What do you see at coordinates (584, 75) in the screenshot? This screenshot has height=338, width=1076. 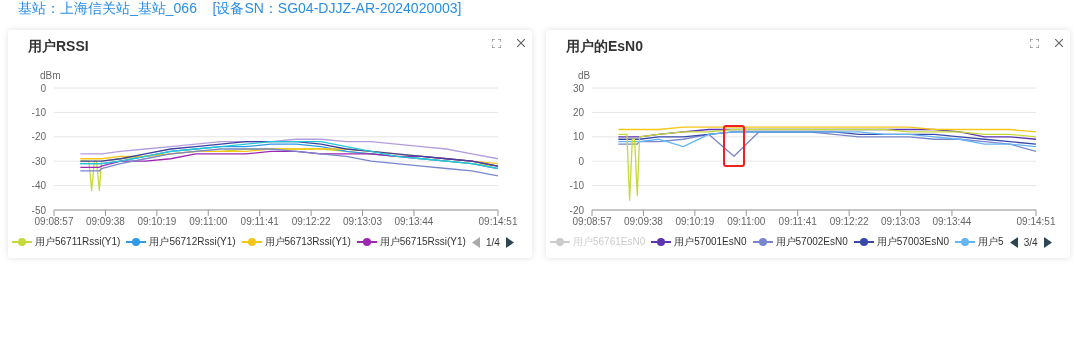 I see `y-axis-title: dB` at bounding box center [584, 75].